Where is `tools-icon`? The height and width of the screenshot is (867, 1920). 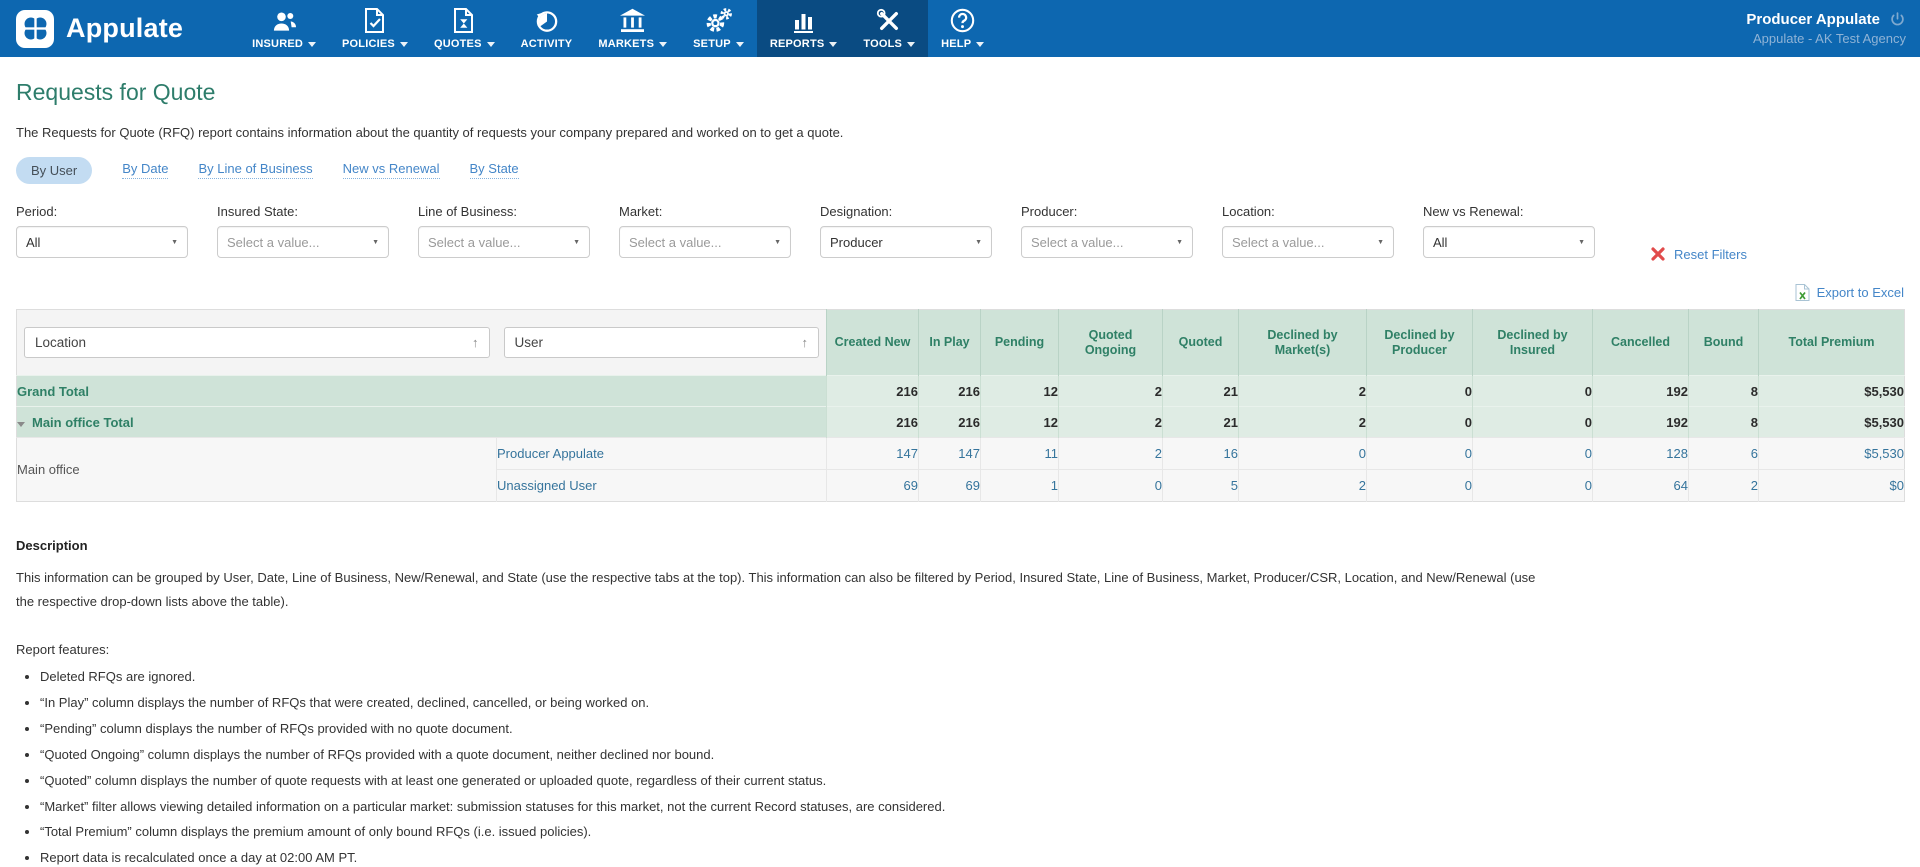 tools-icon is located at coordinates (889, 20).